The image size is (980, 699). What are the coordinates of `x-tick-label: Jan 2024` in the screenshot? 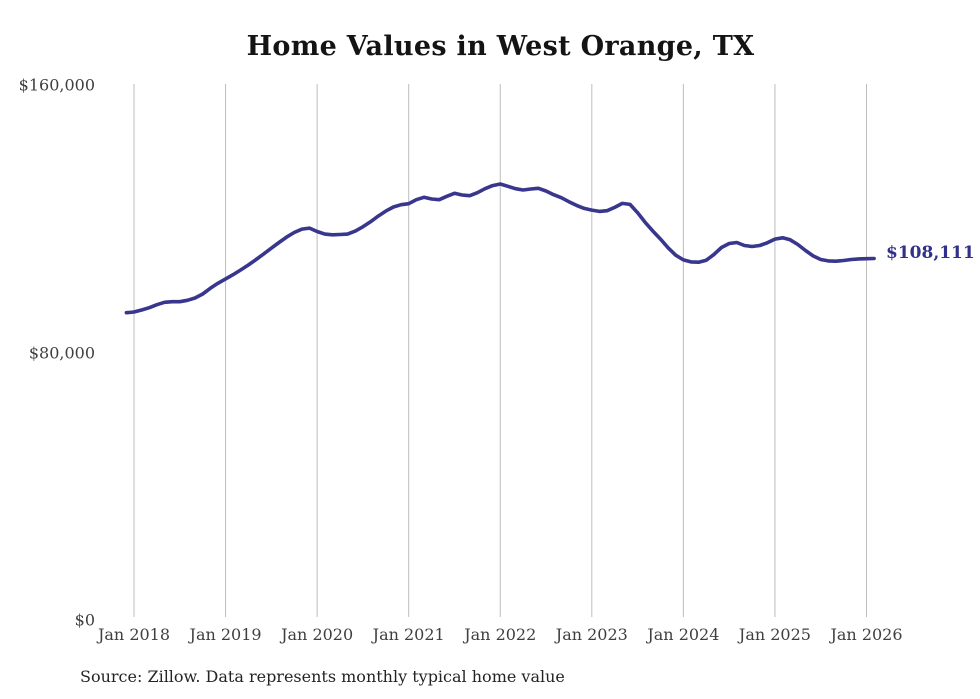 It's located at (683, 634).